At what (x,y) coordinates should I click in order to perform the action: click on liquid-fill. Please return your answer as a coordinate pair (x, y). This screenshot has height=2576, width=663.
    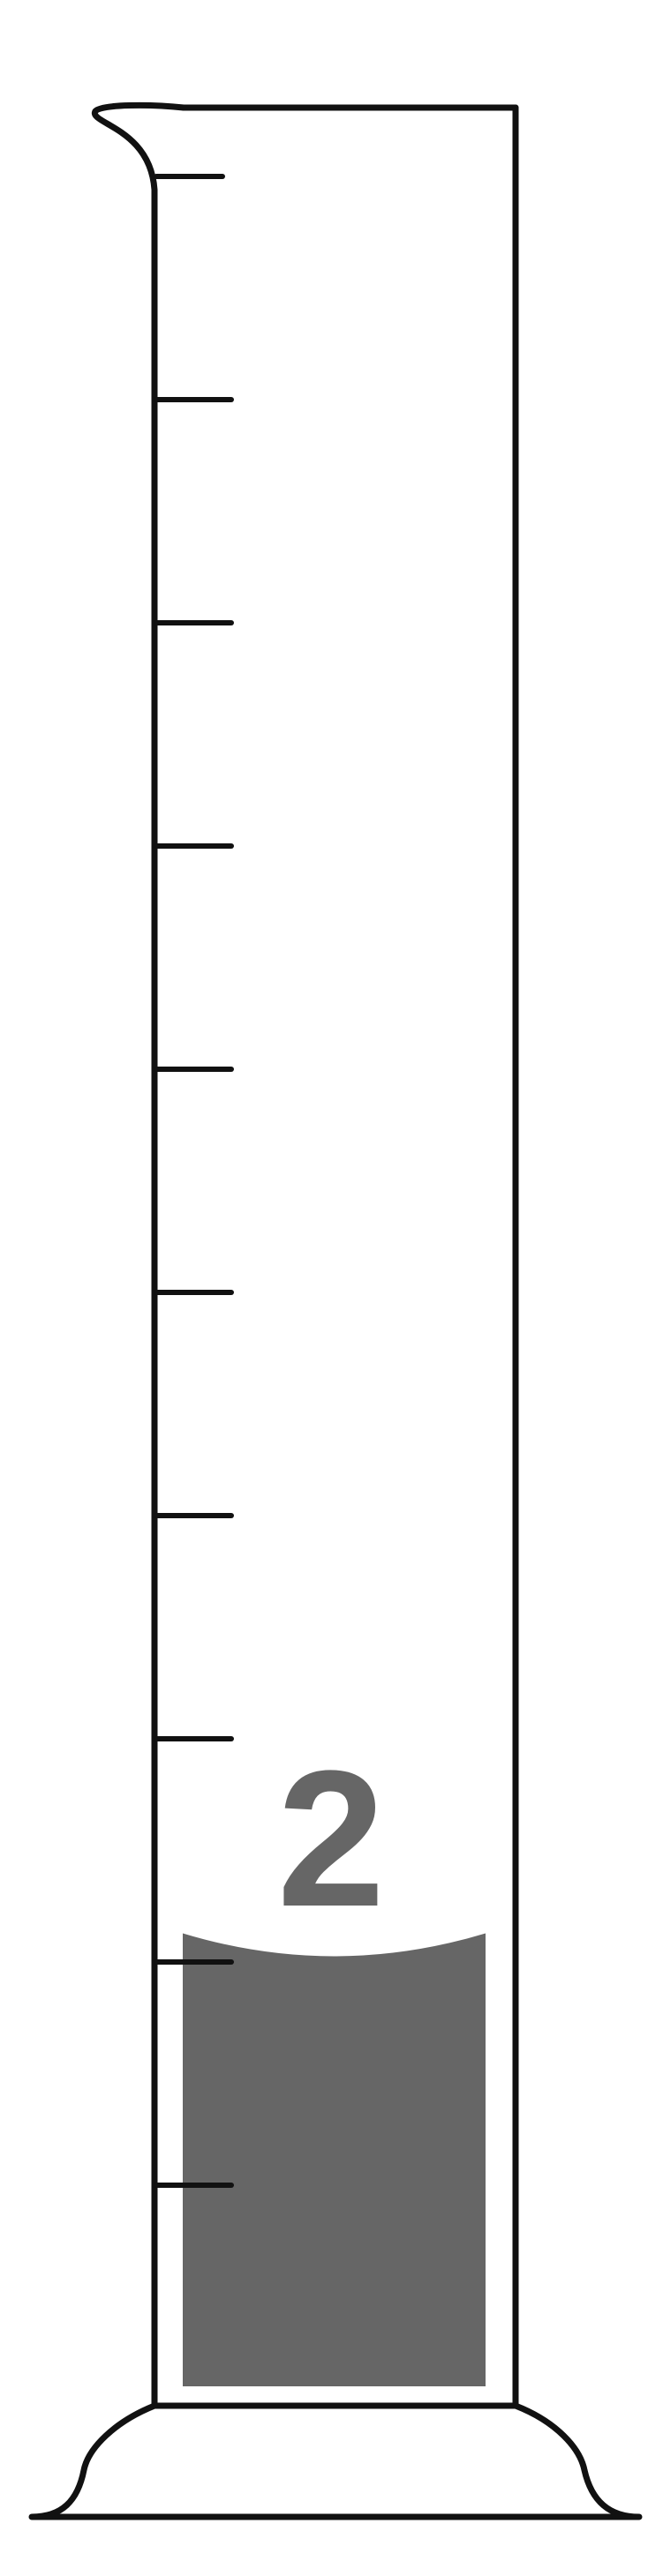
    Looking at the image, I should click on (334, 2160).